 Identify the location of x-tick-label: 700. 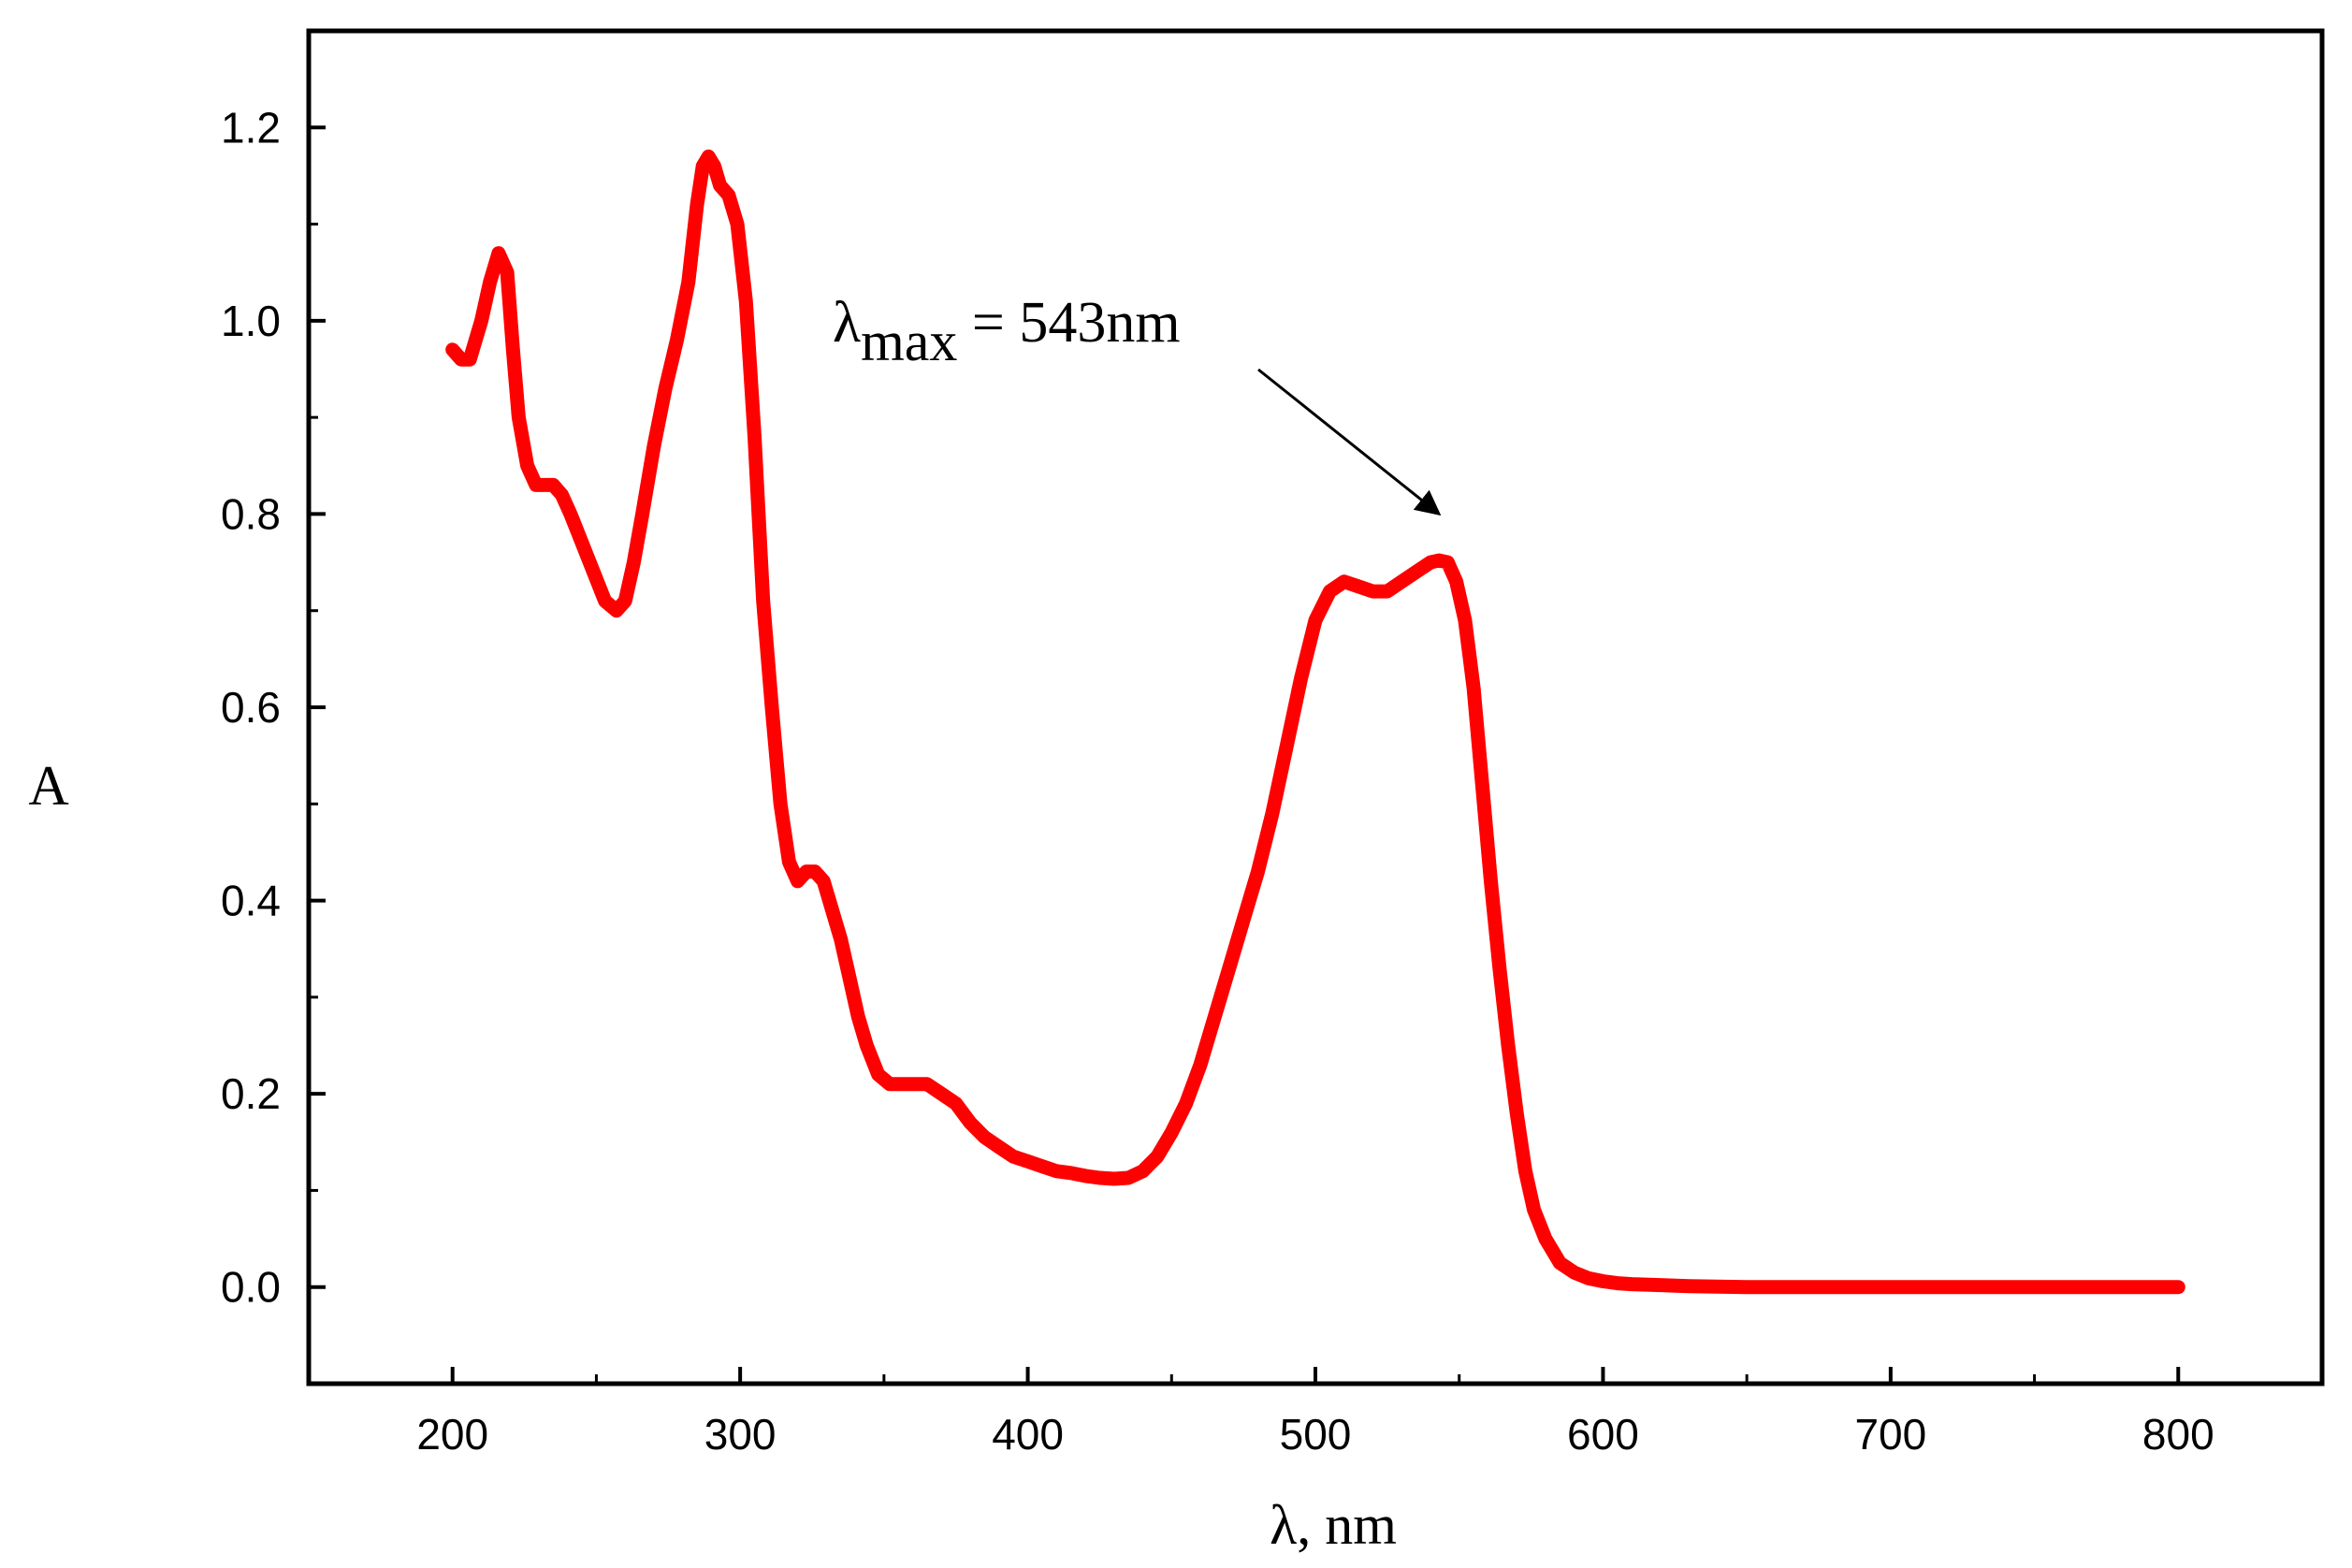
(1890, 1435).